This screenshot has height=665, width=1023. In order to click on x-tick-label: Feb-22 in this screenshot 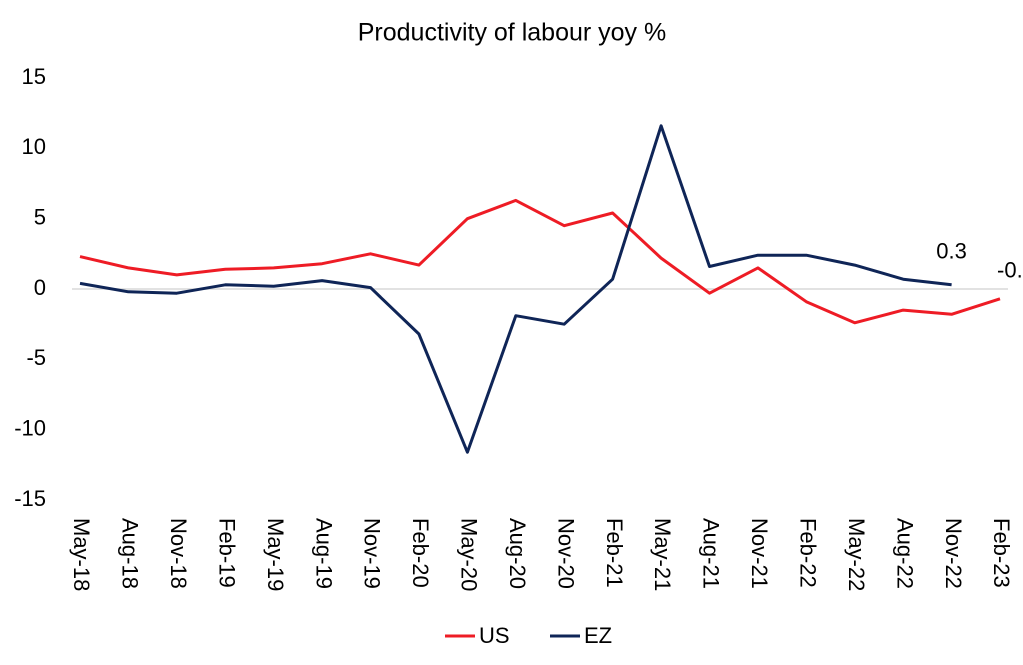, I will do `click(808, 553)`.